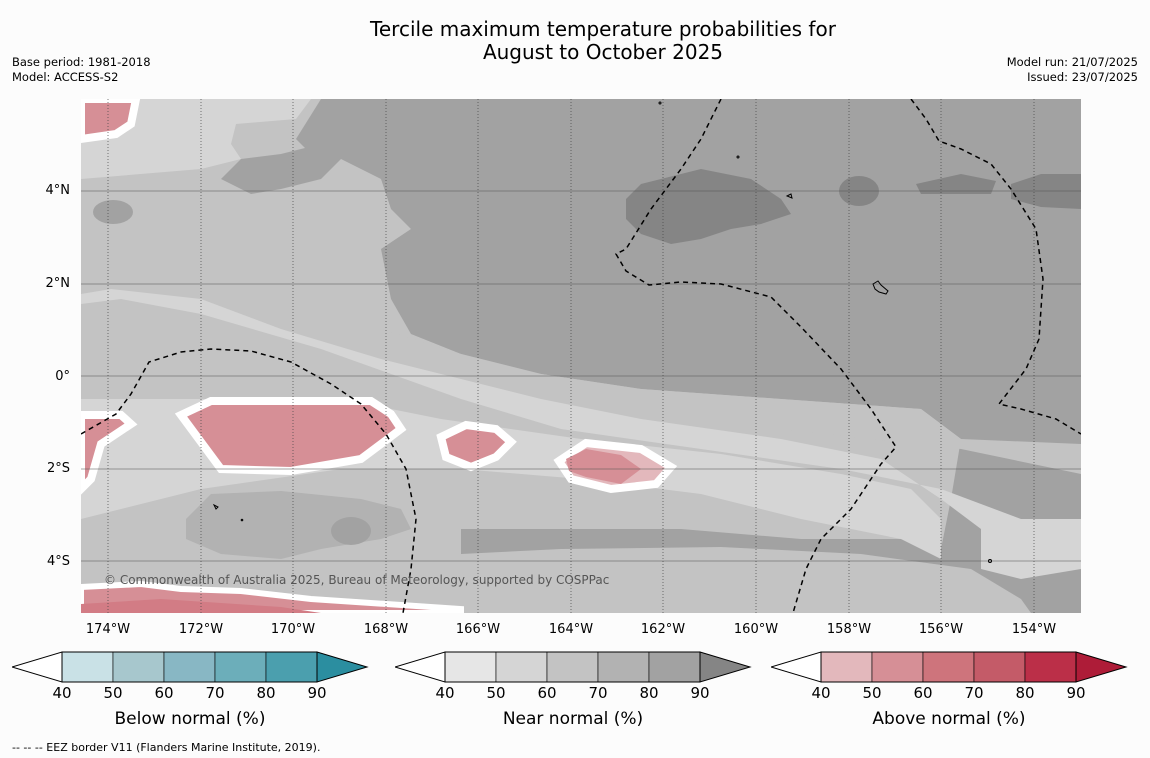 The width and height of the screenshot is (1150, 758). What do you see at coordinates (445, 693) in the screenshot?
I see `colorbar-near-tick-40: 40` at bounding box center [445, 693].